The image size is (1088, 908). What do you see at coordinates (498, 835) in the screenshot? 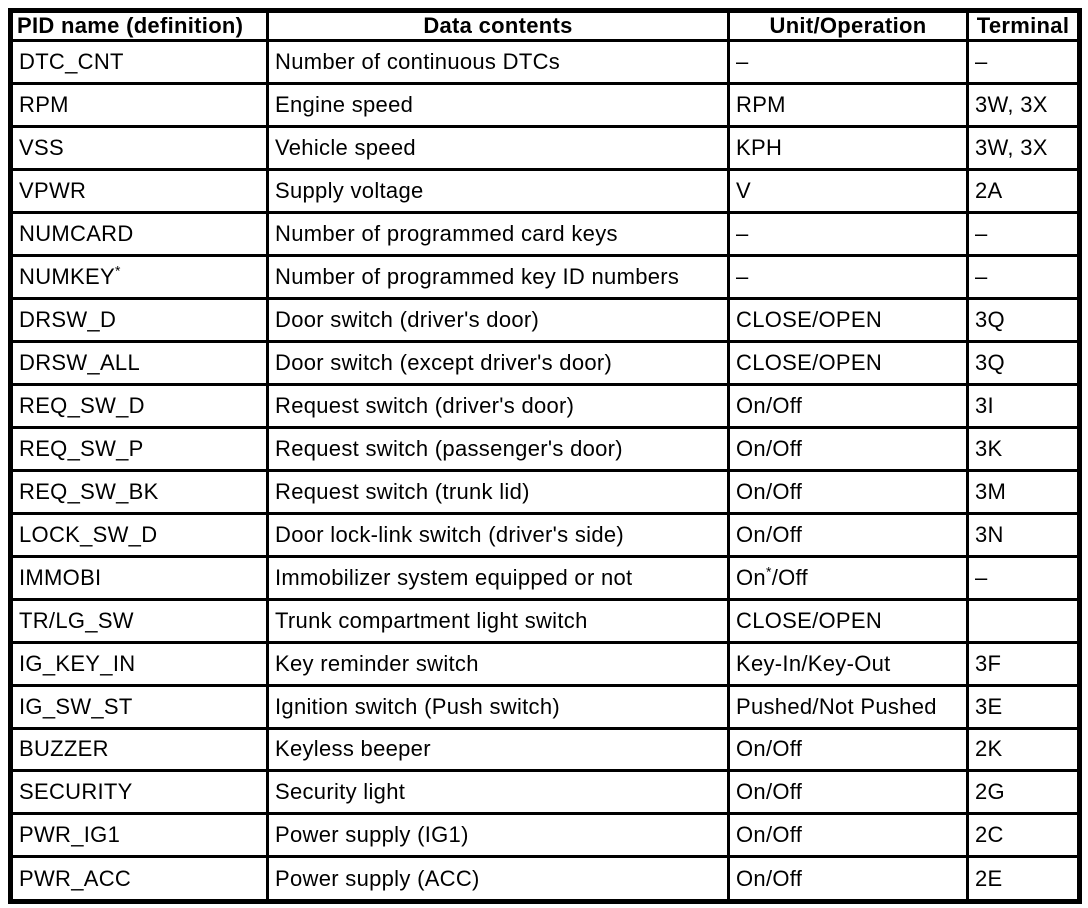
I see `data-contents-cell: Power supply (IG1)` at bounding box center [498, 835].